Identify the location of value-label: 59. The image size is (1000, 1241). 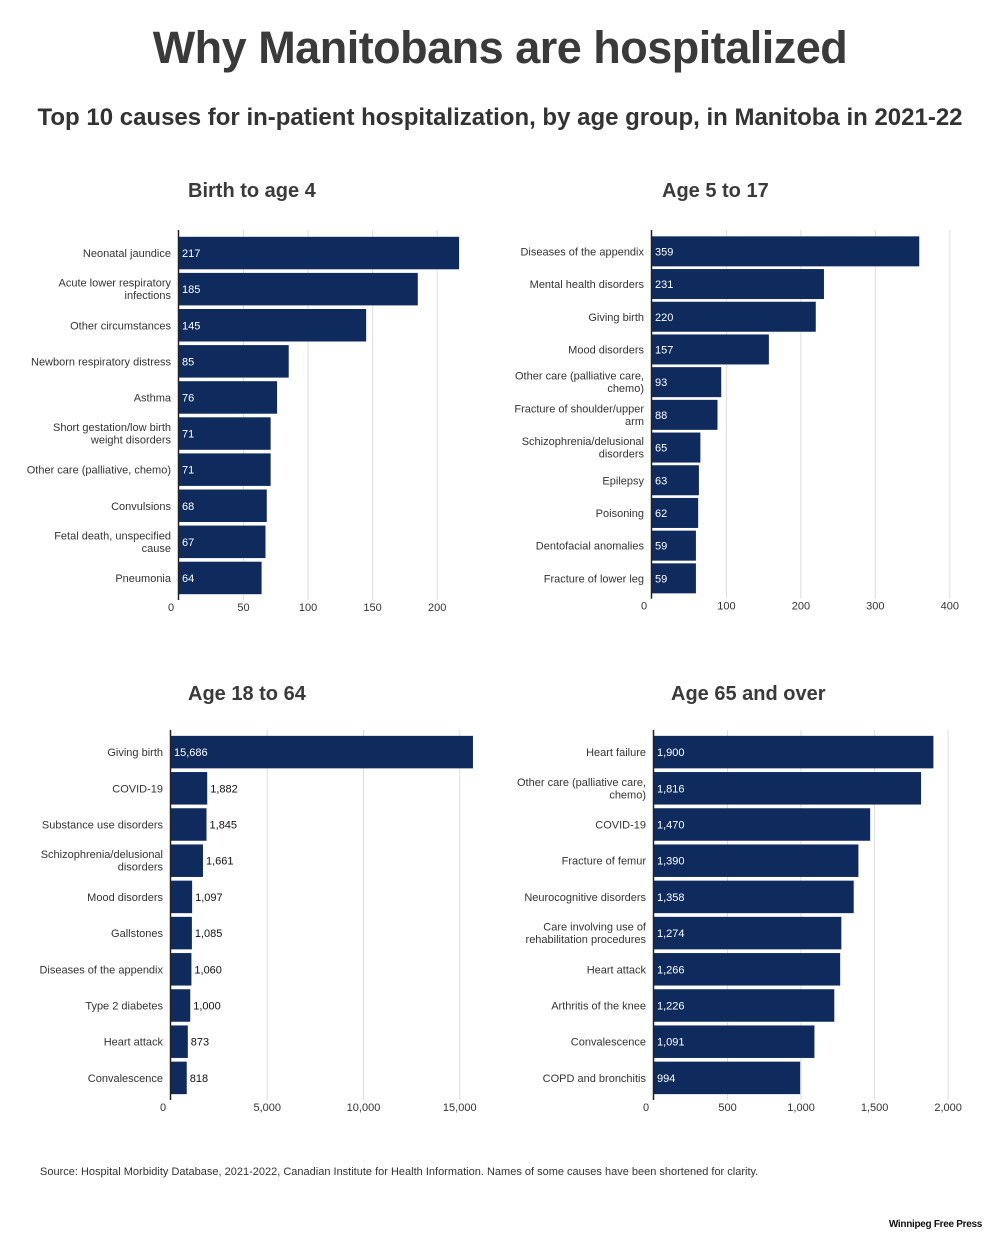
(661, 579).